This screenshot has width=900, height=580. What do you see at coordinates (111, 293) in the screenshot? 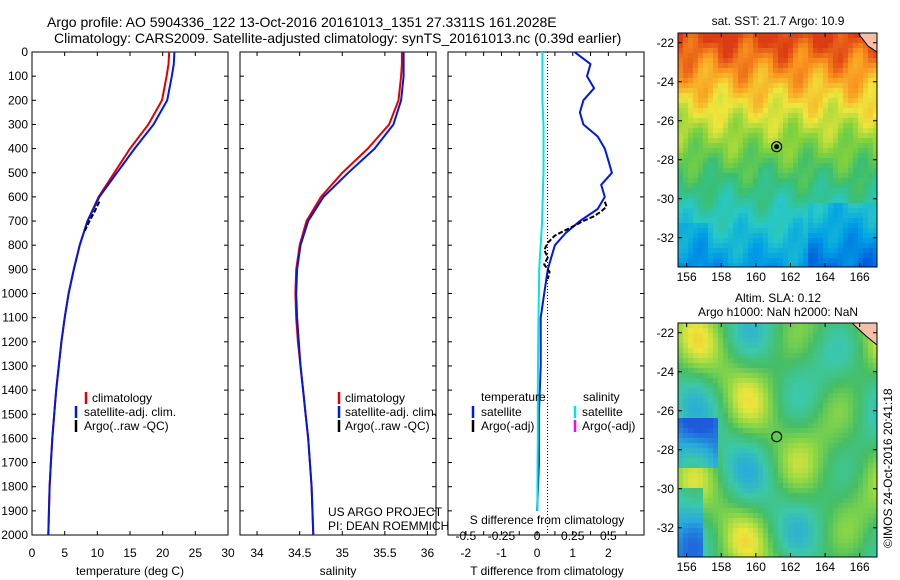
I see `temperature-series` at bounding box center [111, 293].